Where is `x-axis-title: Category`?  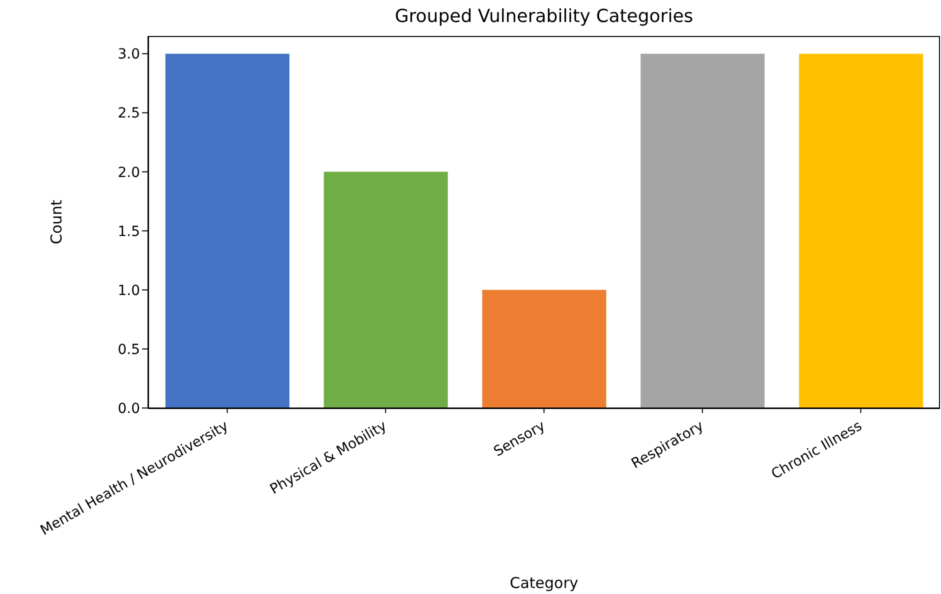 x-axis-title: Category is located at coordinates (544, 583).